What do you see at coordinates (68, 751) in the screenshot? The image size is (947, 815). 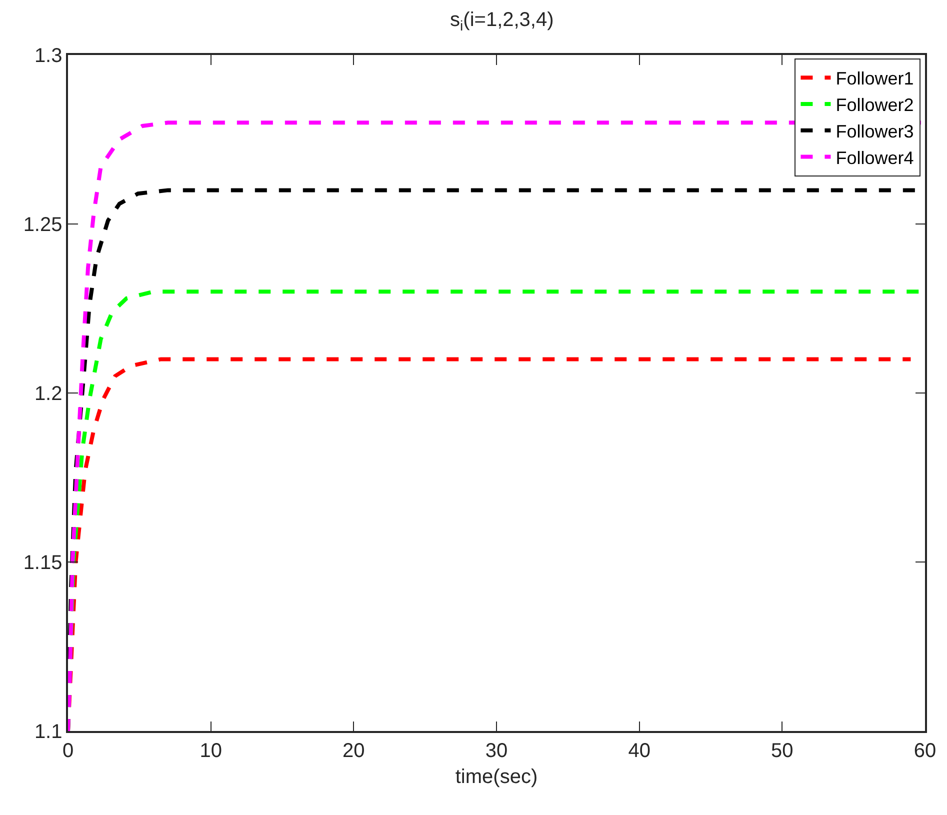 I see `x-tick-label: 0` at bounding box center [68, 751].